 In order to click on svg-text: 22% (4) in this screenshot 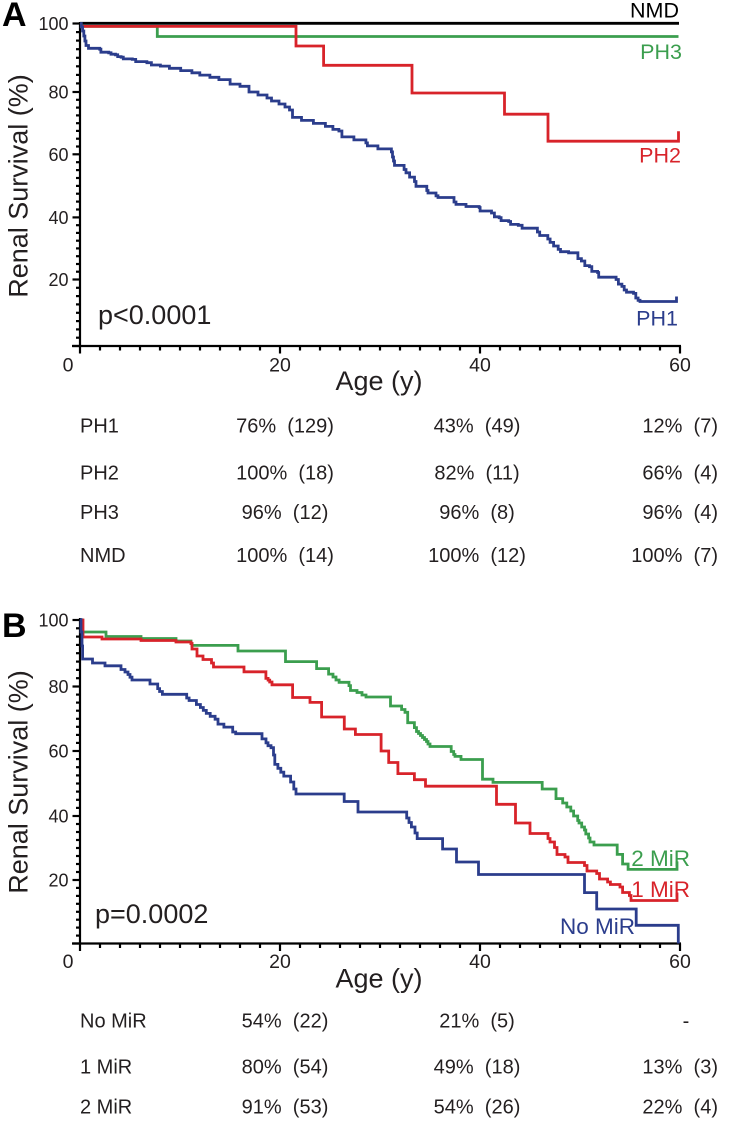, I will do `click(680, 1108)`.